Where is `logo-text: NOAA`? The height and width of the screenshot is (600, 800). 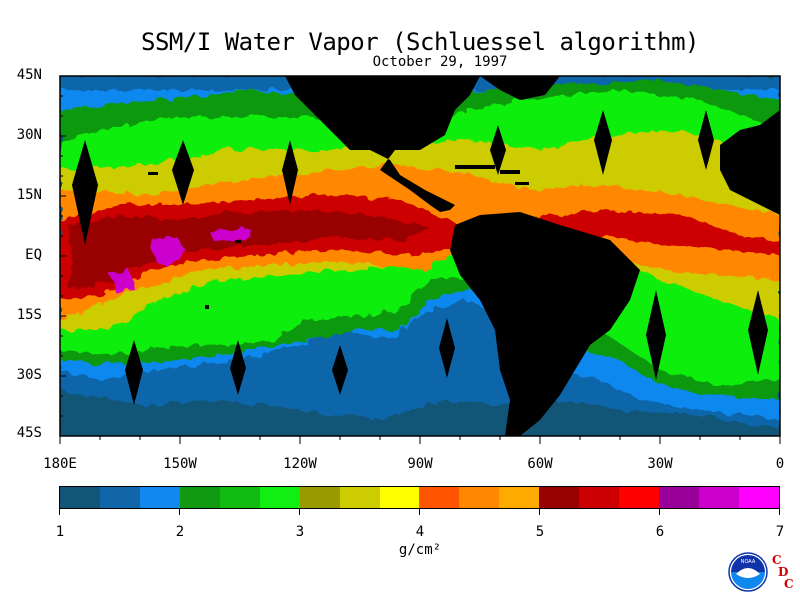 logo-text: NOAA is located at coordinates (748, 562).